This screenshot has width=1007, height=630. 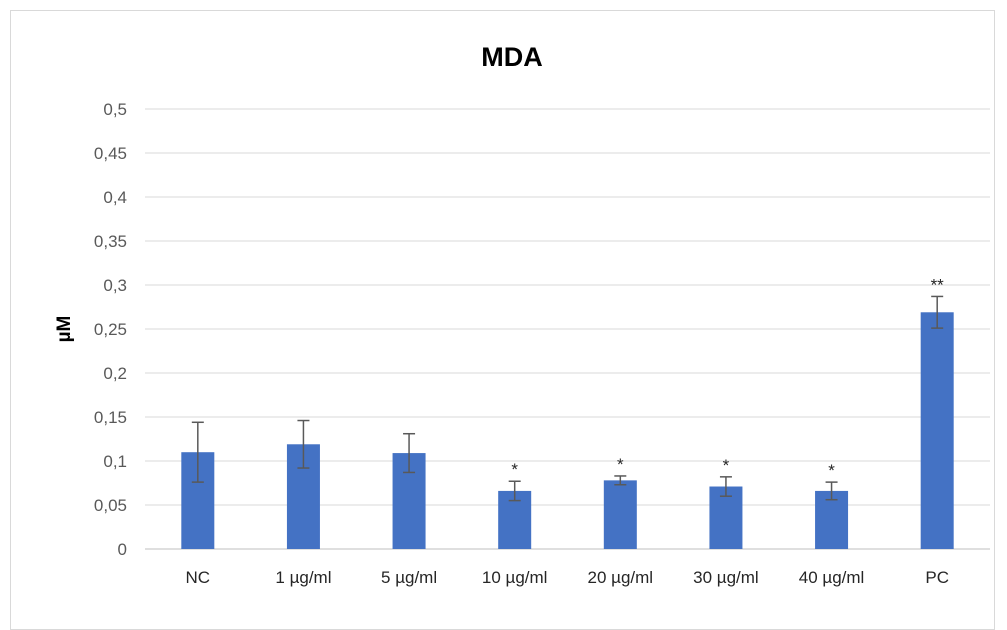 I want to click on y-tick-label: 0,5, so click(x=115, y=109).